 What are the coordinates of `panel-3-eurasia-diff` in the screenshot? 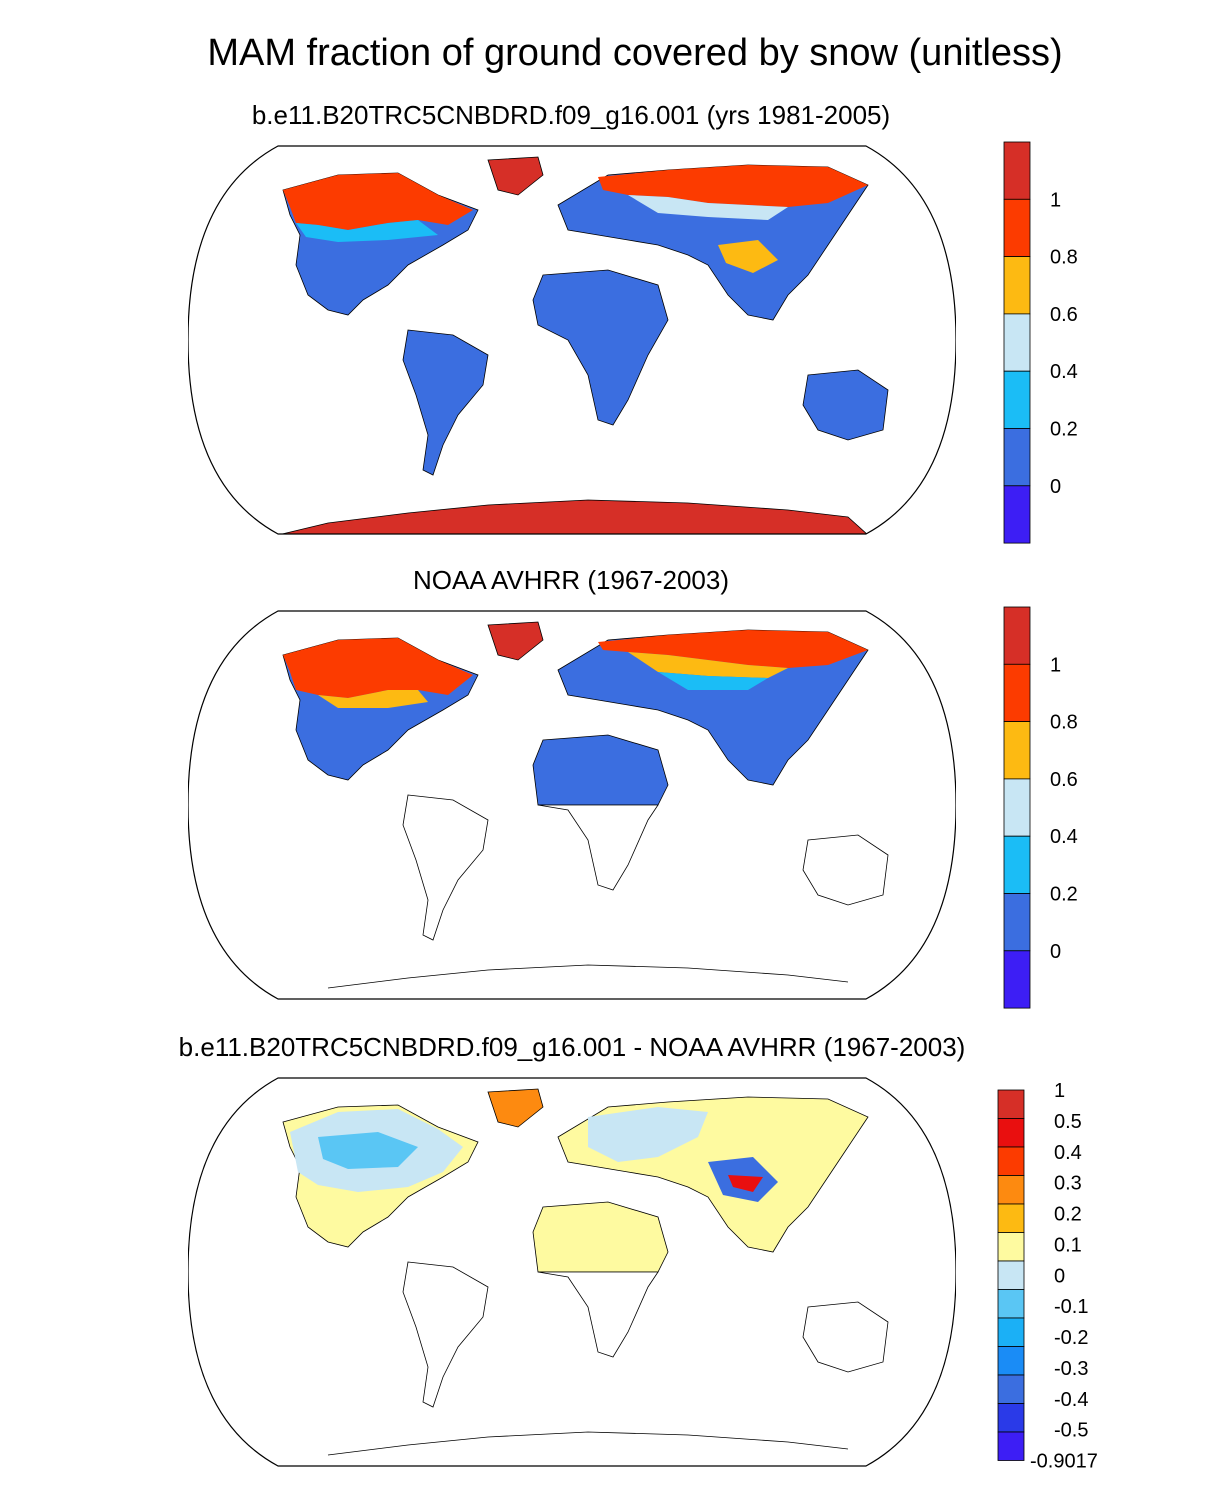 It's located at (648, 1134).